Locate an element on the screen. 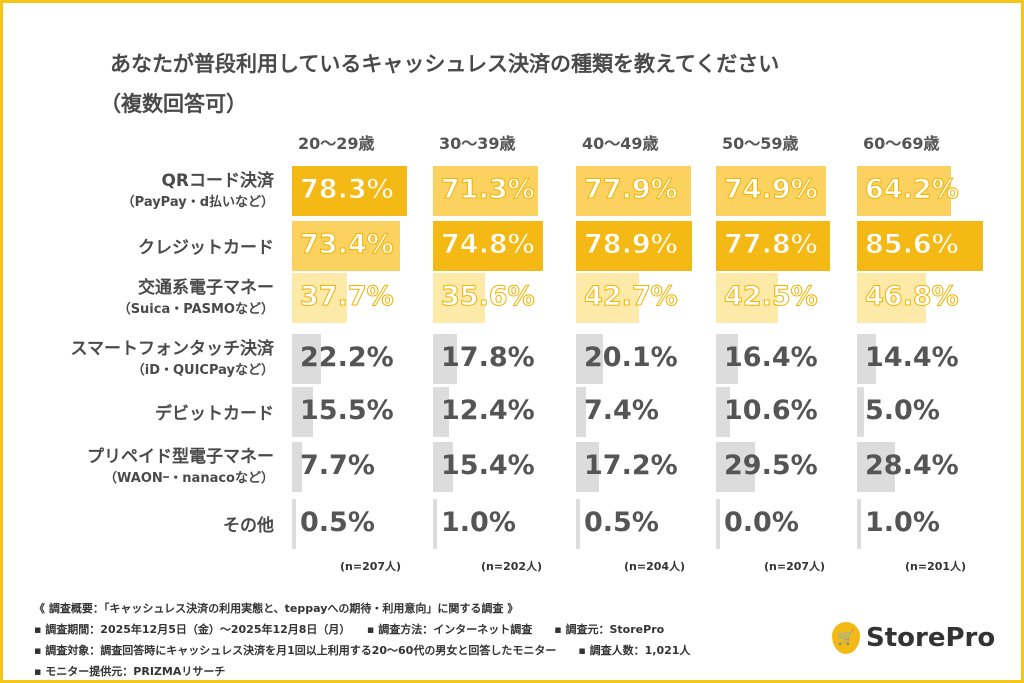 The width and height of the screenshot is (1024, 683). data-label: 78.9% is located at coordinates (631, 245).